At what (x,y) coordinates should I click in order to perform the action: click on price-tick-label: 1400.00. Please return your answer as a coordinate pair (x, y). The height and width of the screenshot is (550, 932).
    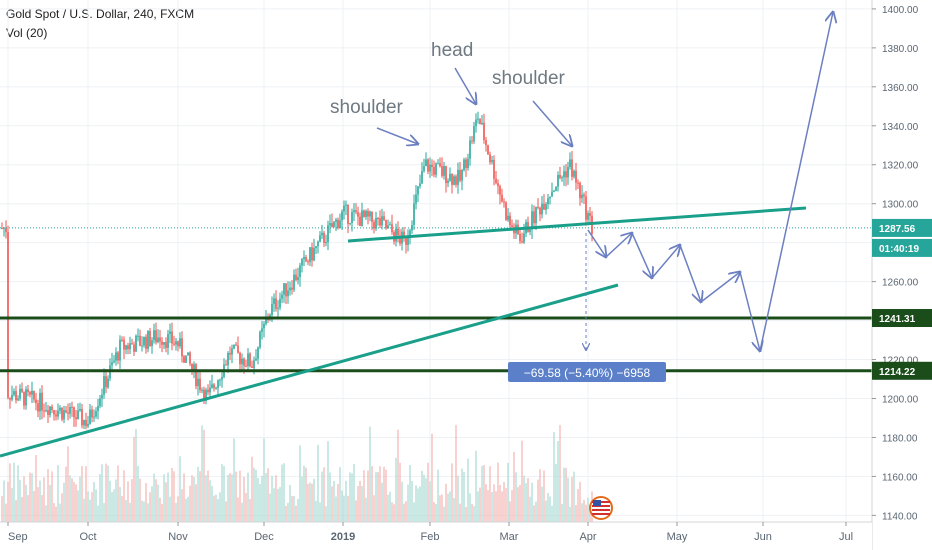
    Looking at the image, I should click on (900, 10).